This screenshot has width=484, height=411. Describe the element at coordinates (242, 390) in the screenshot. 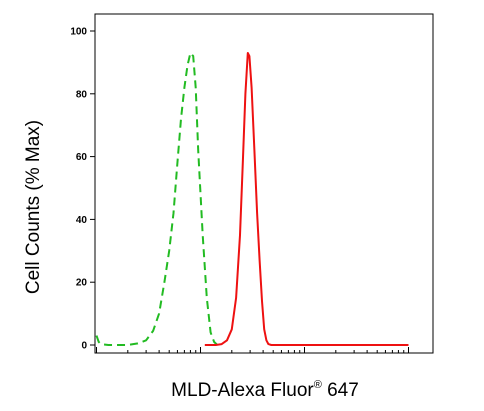

I see `x-axis-title-main: MLD-Alexa Fluor` at that location.